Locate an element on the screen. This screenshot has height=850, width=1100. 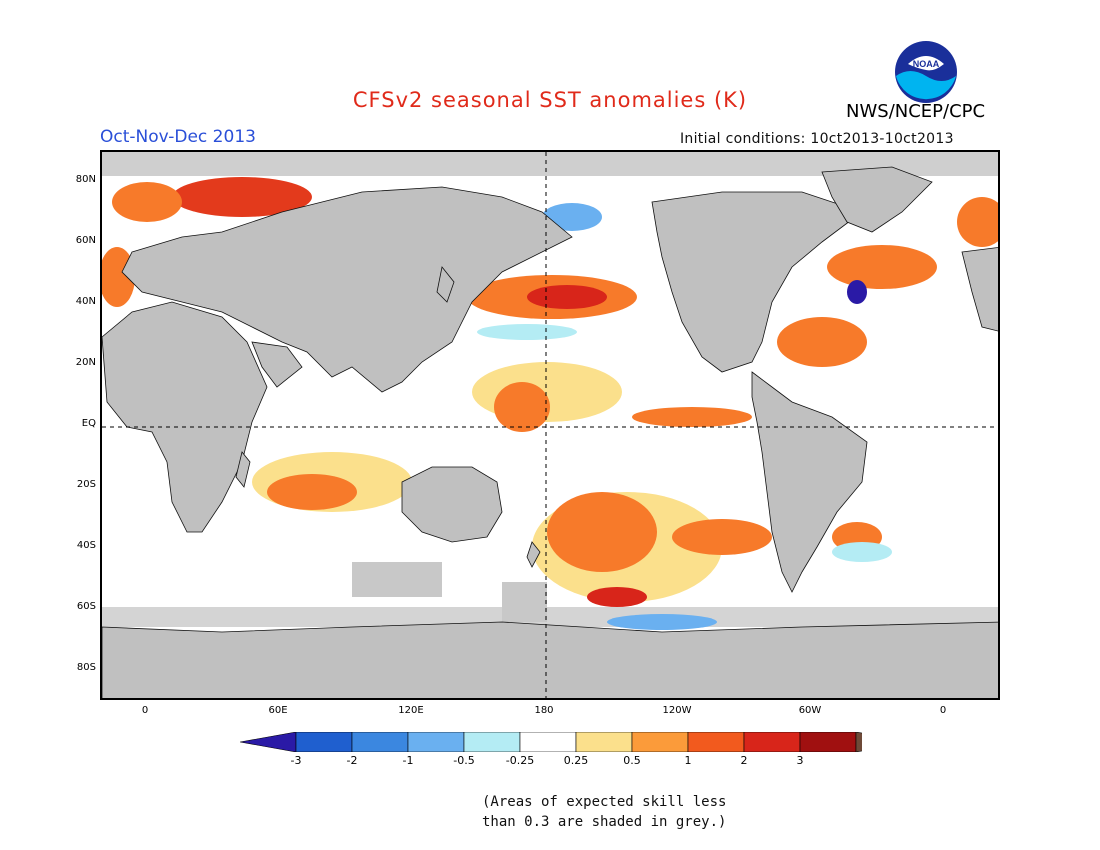
lat-label: 20N is located at coordinates (85, 362).